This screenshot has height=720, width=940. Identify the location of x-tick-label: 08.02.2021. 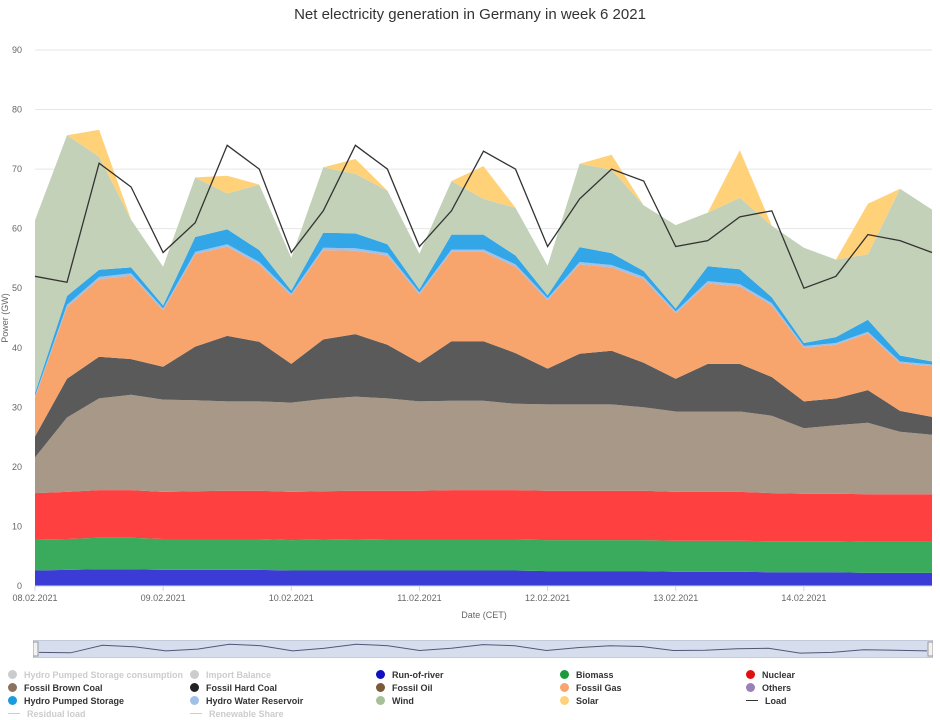
(34, 598).